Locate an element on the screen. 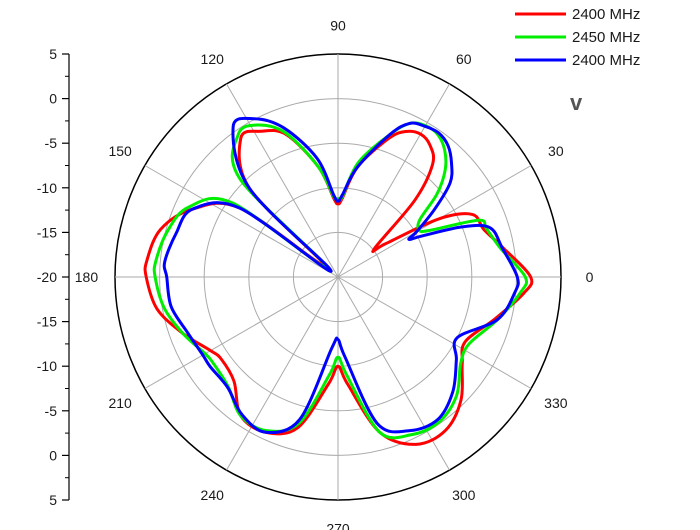  angle-tick-label: 120 is located at coordinates (213, 59).